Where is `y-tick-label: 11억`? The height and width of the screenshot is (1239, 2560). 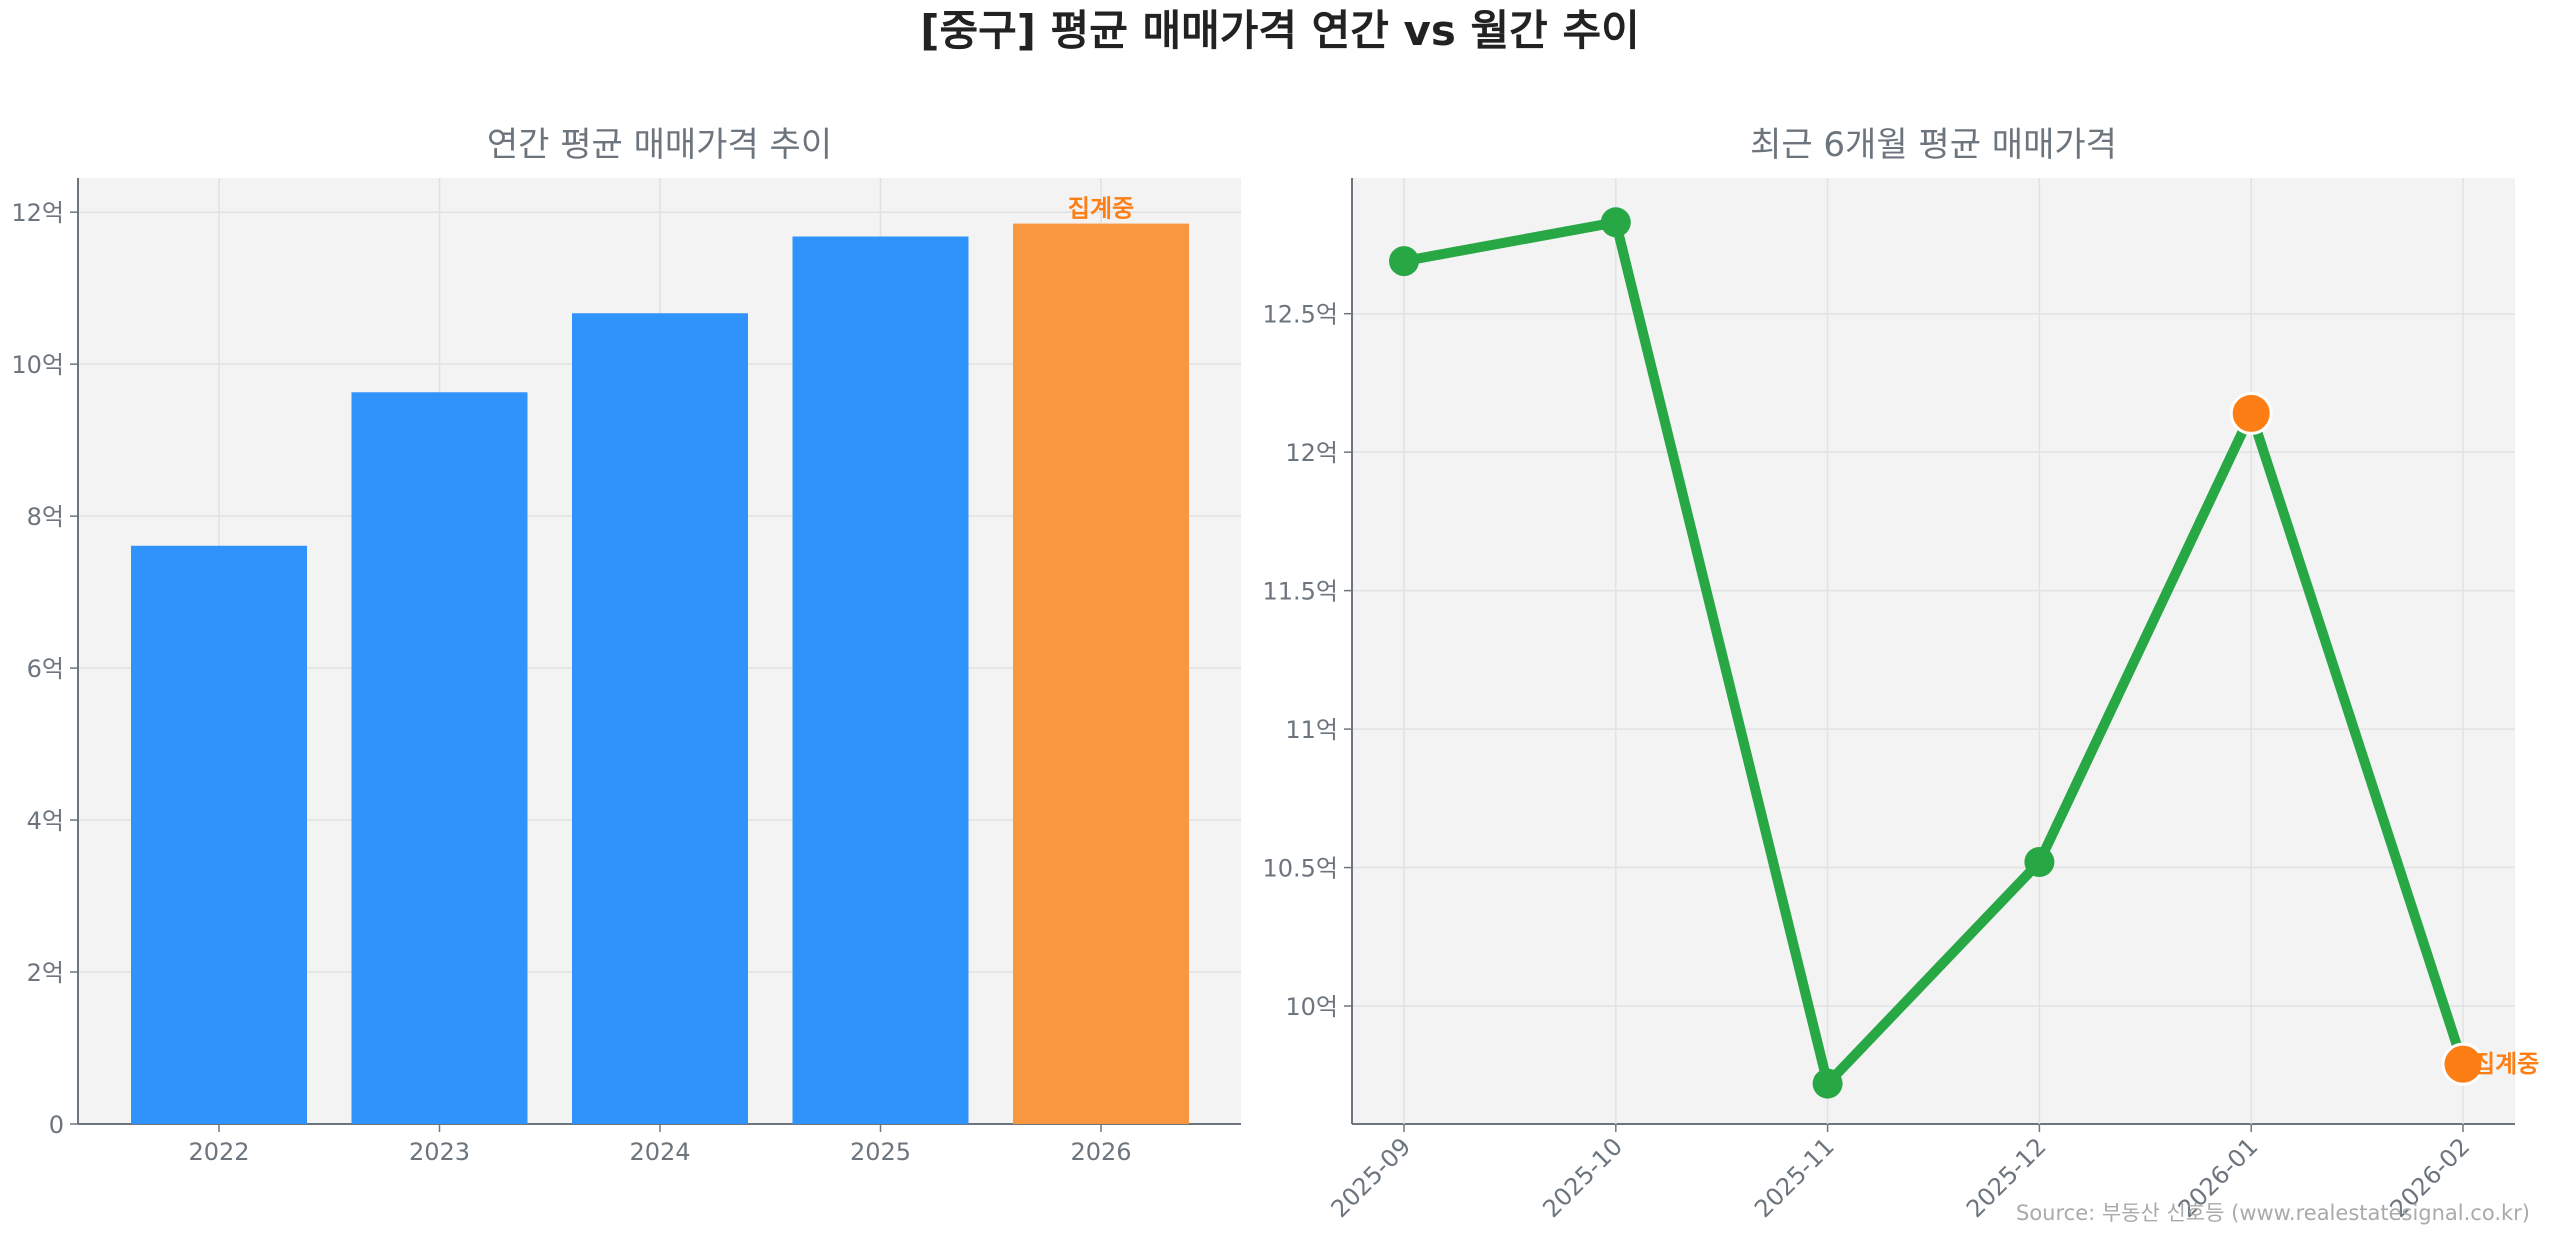 y-tick-label: 11억 is located at coordinates (1311, 730).